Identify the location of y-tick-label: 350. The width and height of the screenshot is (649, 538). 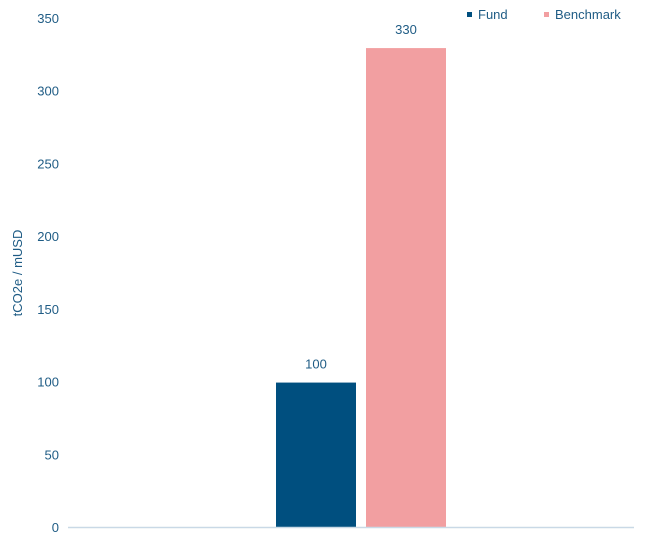
(48, 18).